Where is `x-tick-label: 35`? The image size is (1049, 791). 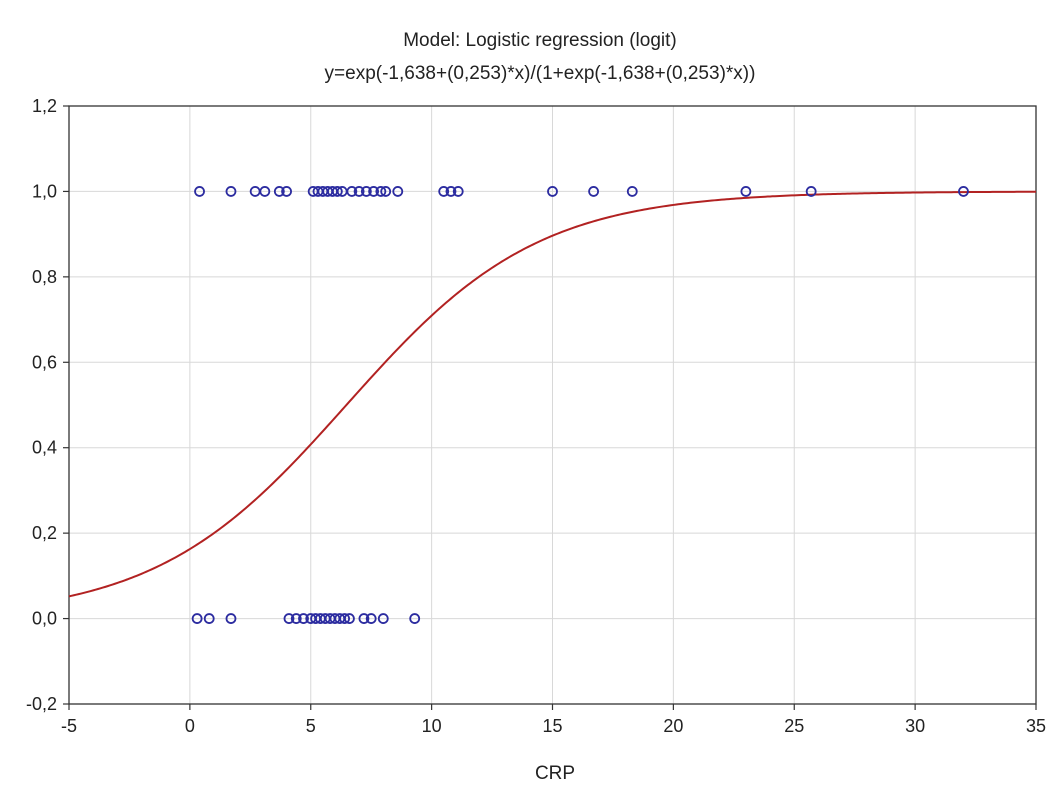 x-tick-label: 35 is located at coordinates (1036, 726).